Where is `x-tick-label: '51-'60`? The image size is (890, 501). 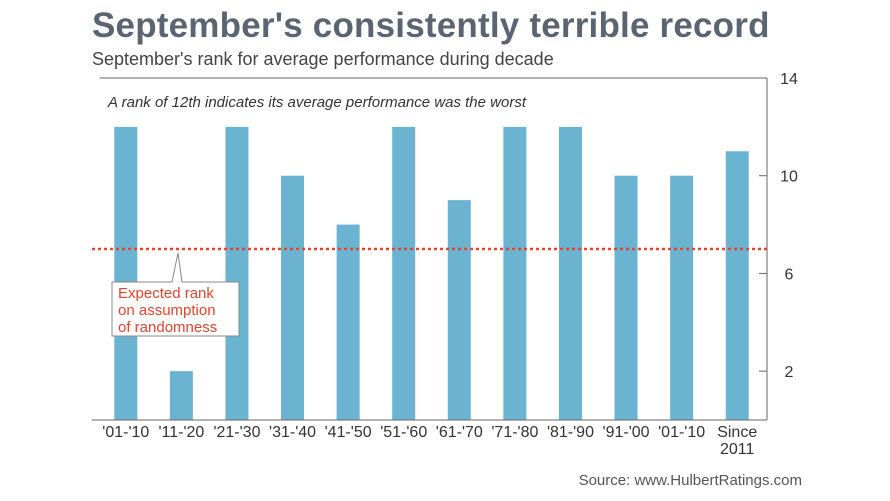 x-tick-label: '51-'60 is located at coordinates (403, 432).